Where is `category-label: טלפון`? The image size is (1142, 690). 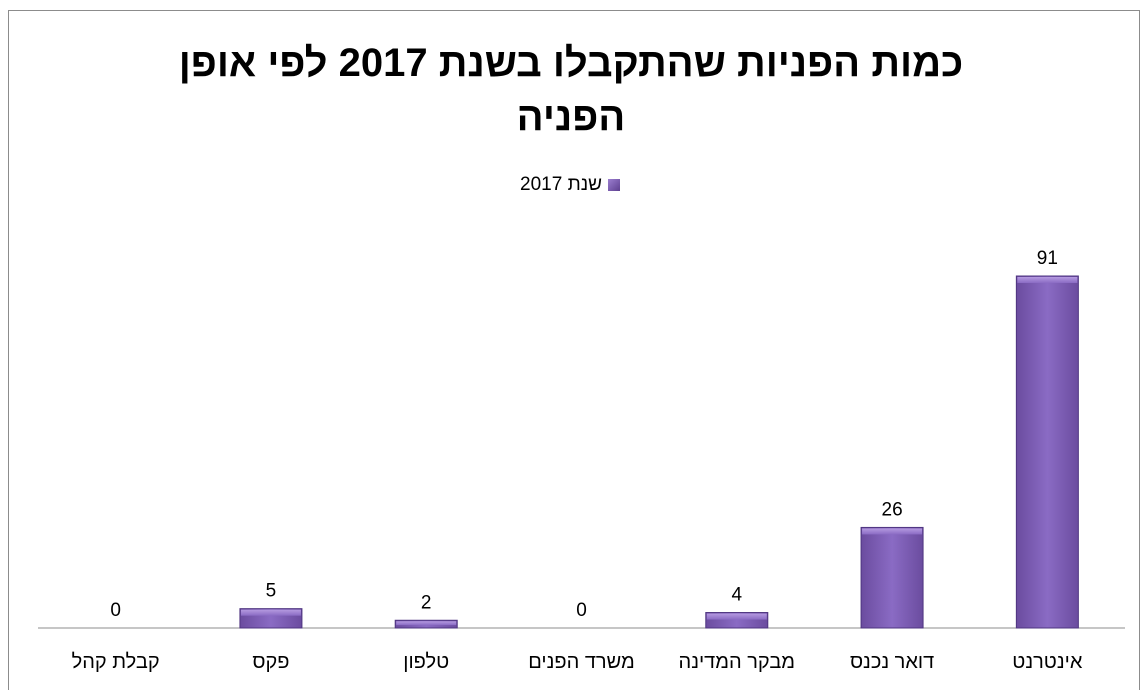
category-label: טלפון is located at coordinates (426, 662).